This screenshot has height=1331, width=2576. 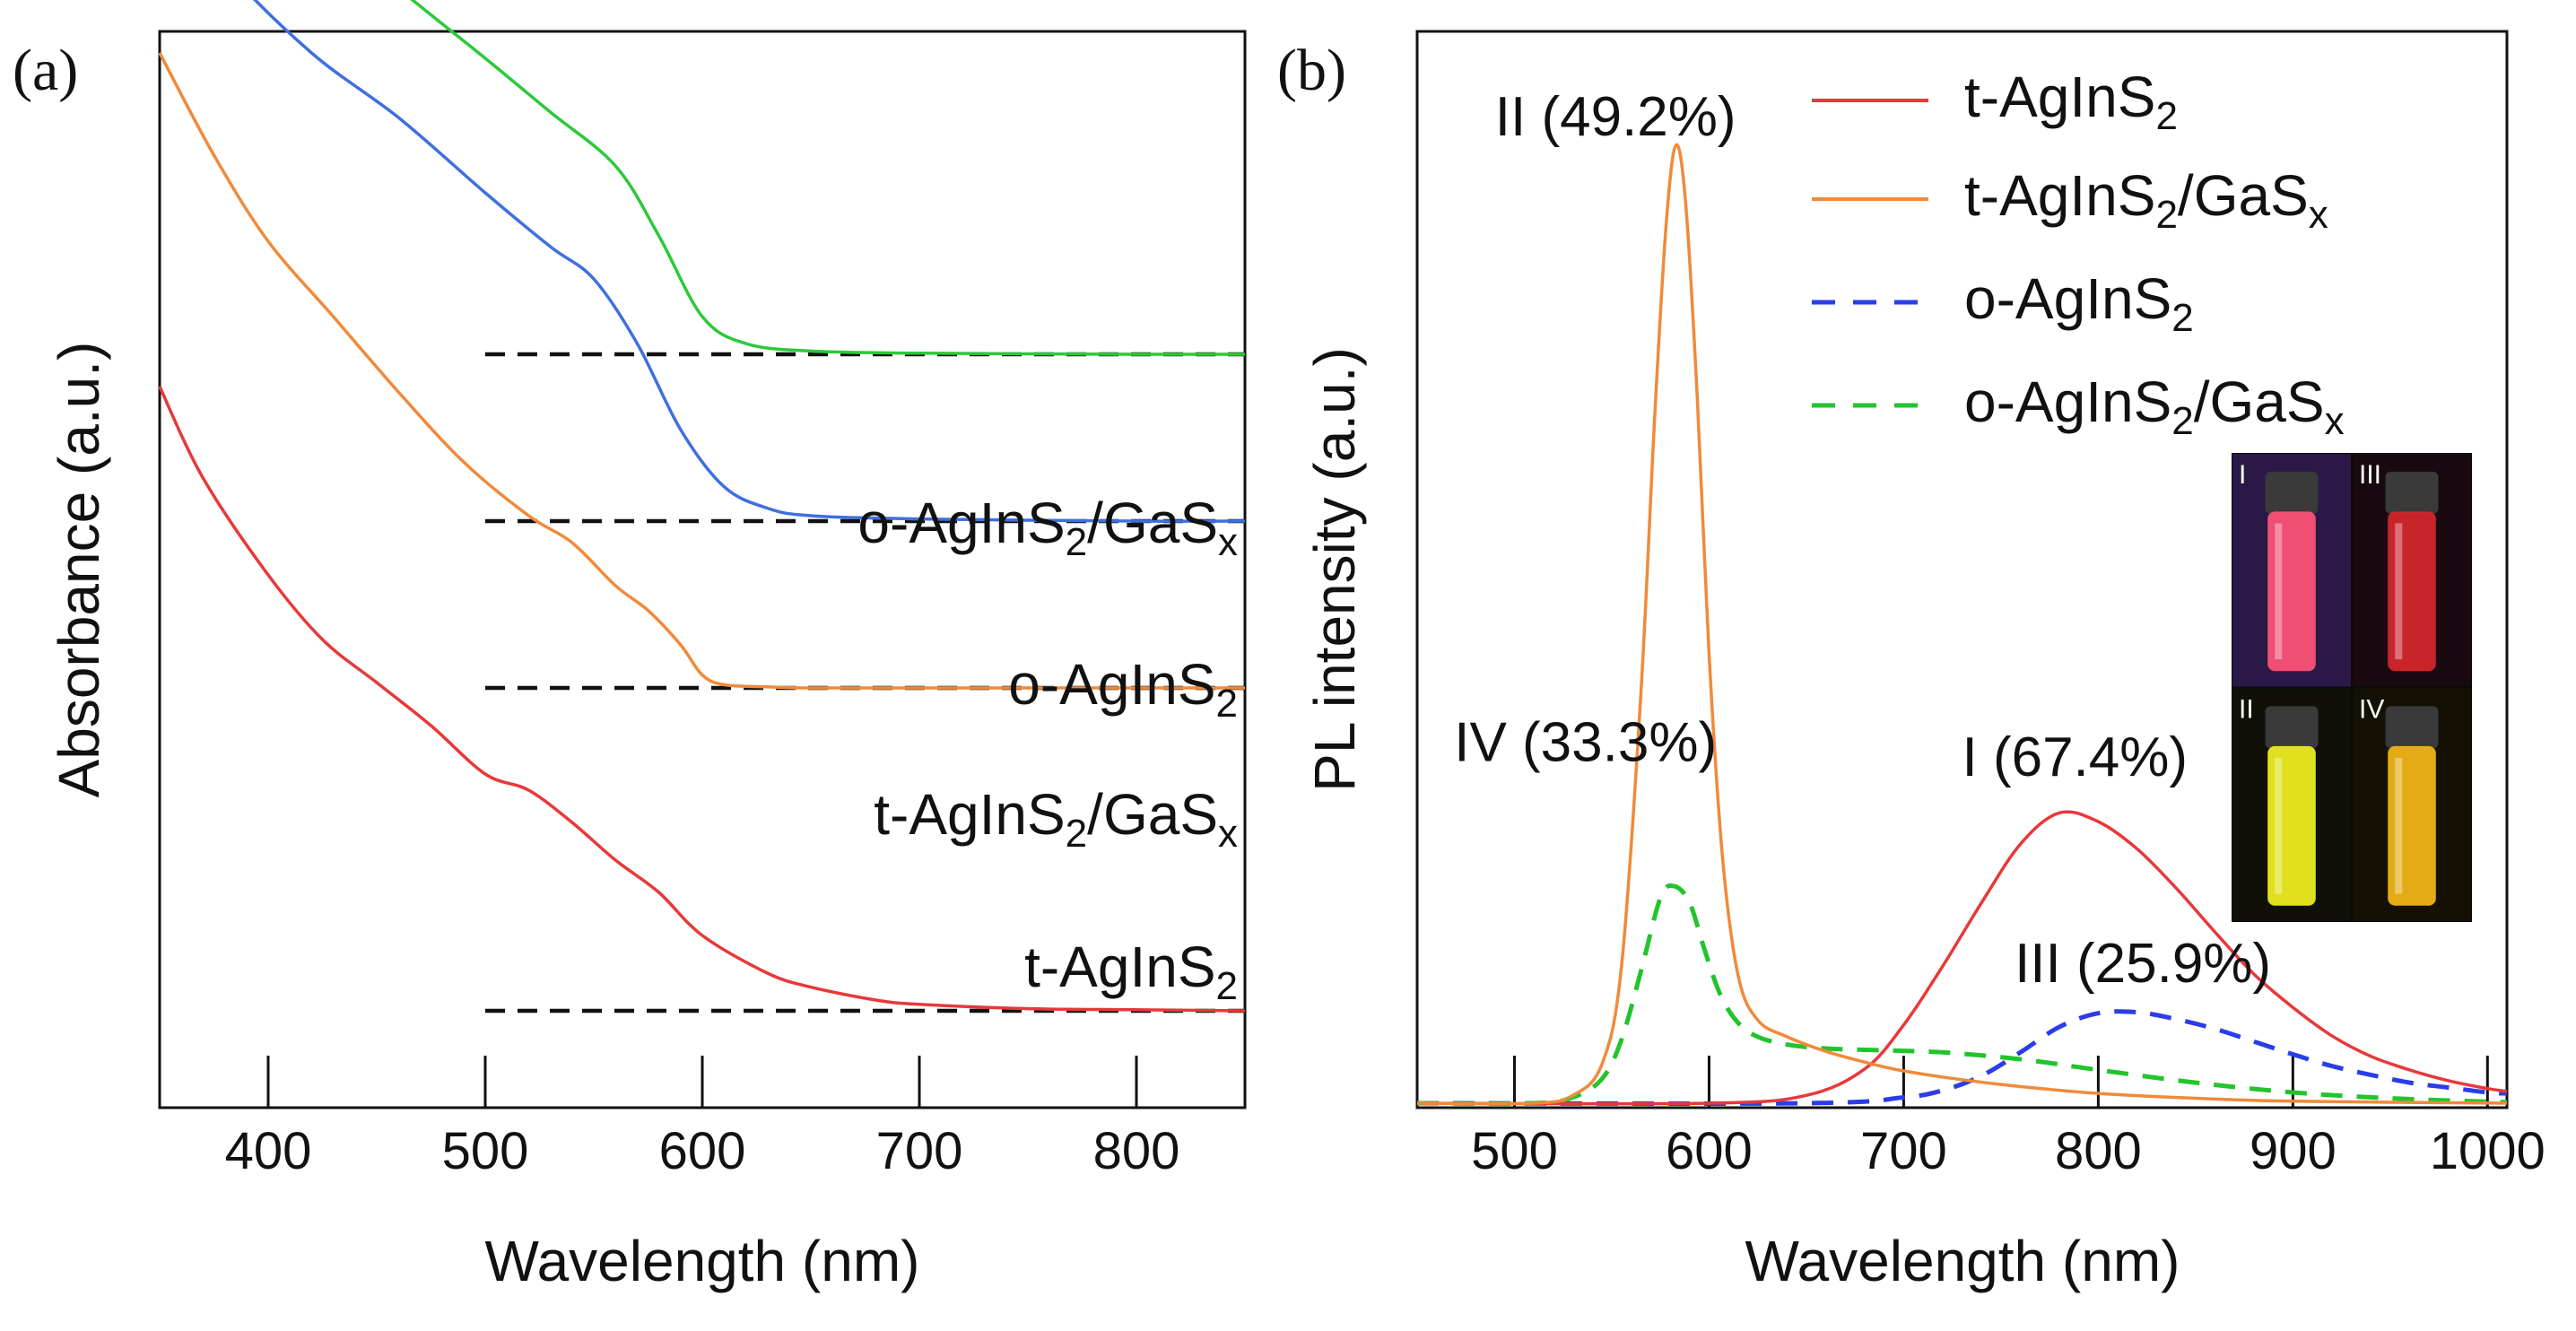 I want to click on inset-vial-I: I, so click(x=2291, y=570).